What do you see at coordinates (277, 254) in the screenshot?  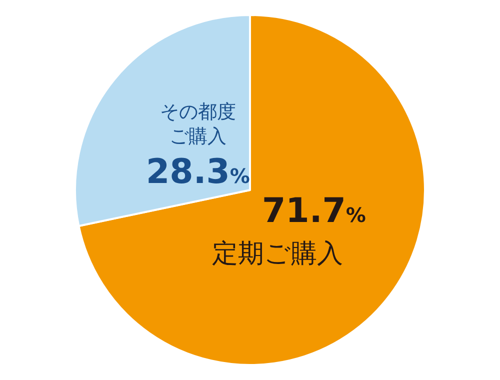 I see `slice-label: 定期ご購入` at bounding box center [277, 254].